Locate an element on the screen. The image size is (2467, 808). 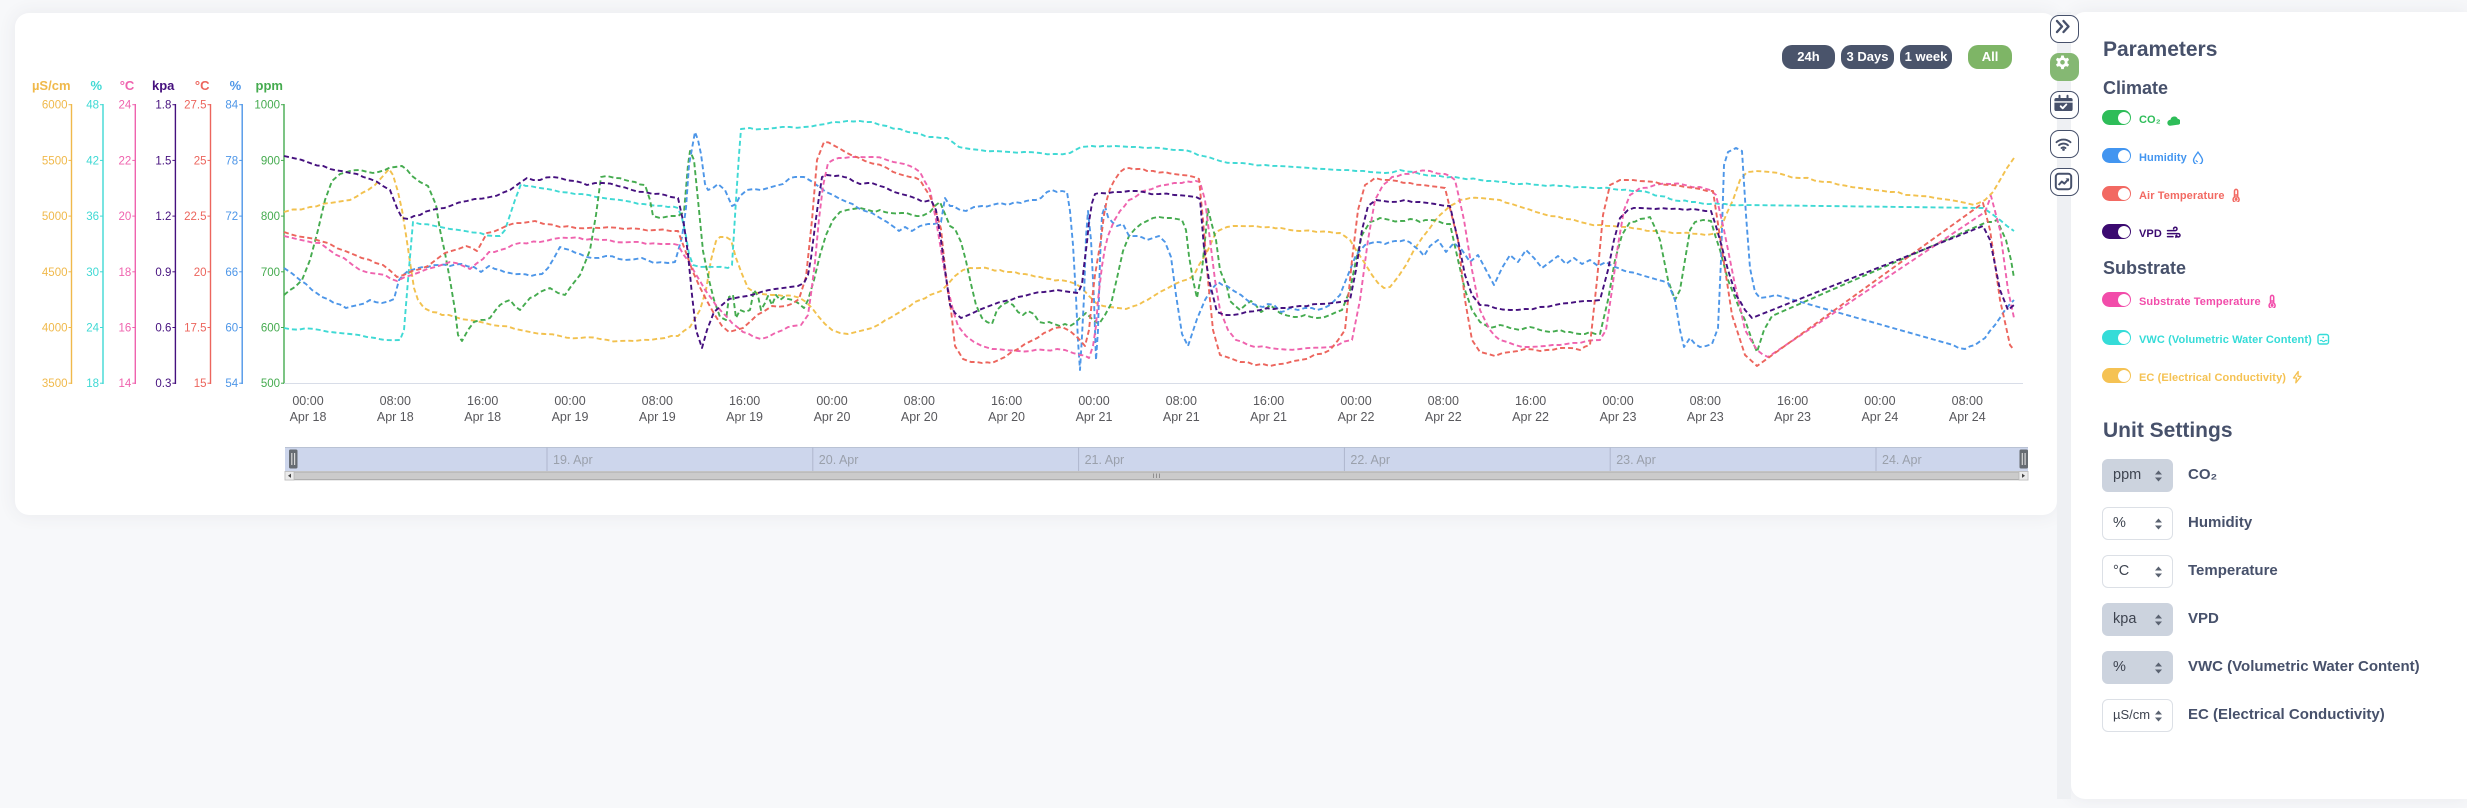
svg-text: 500 is located at coordinates (270, 384).